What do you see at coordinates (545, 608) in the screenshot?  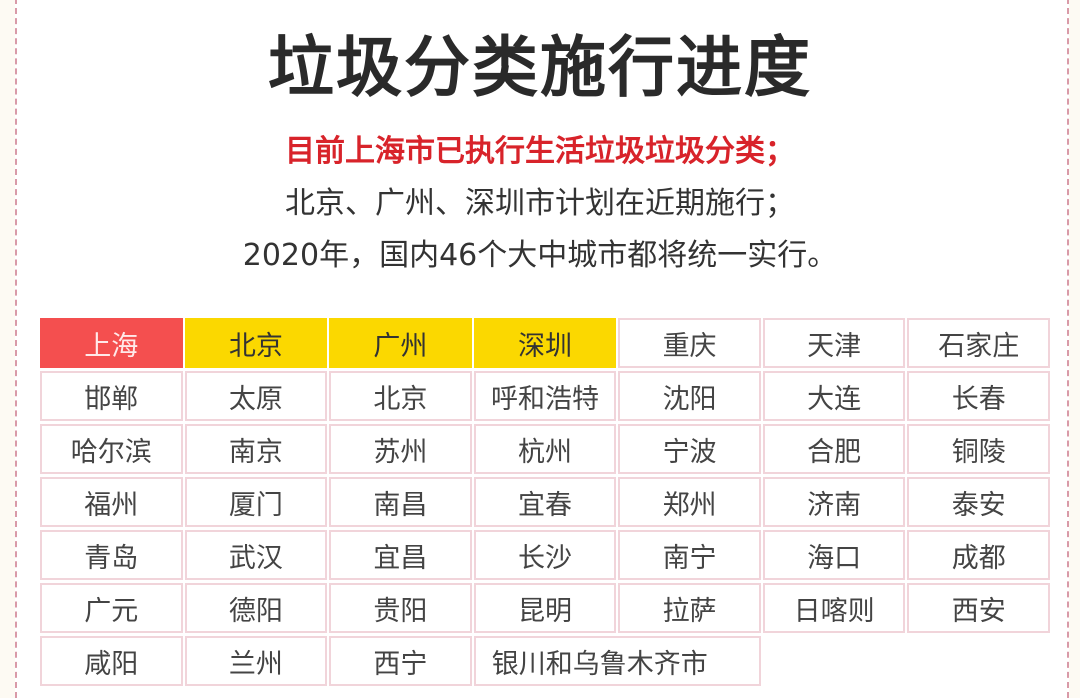 I see `city-cell: 昆明` at bounding box center [545, 608].